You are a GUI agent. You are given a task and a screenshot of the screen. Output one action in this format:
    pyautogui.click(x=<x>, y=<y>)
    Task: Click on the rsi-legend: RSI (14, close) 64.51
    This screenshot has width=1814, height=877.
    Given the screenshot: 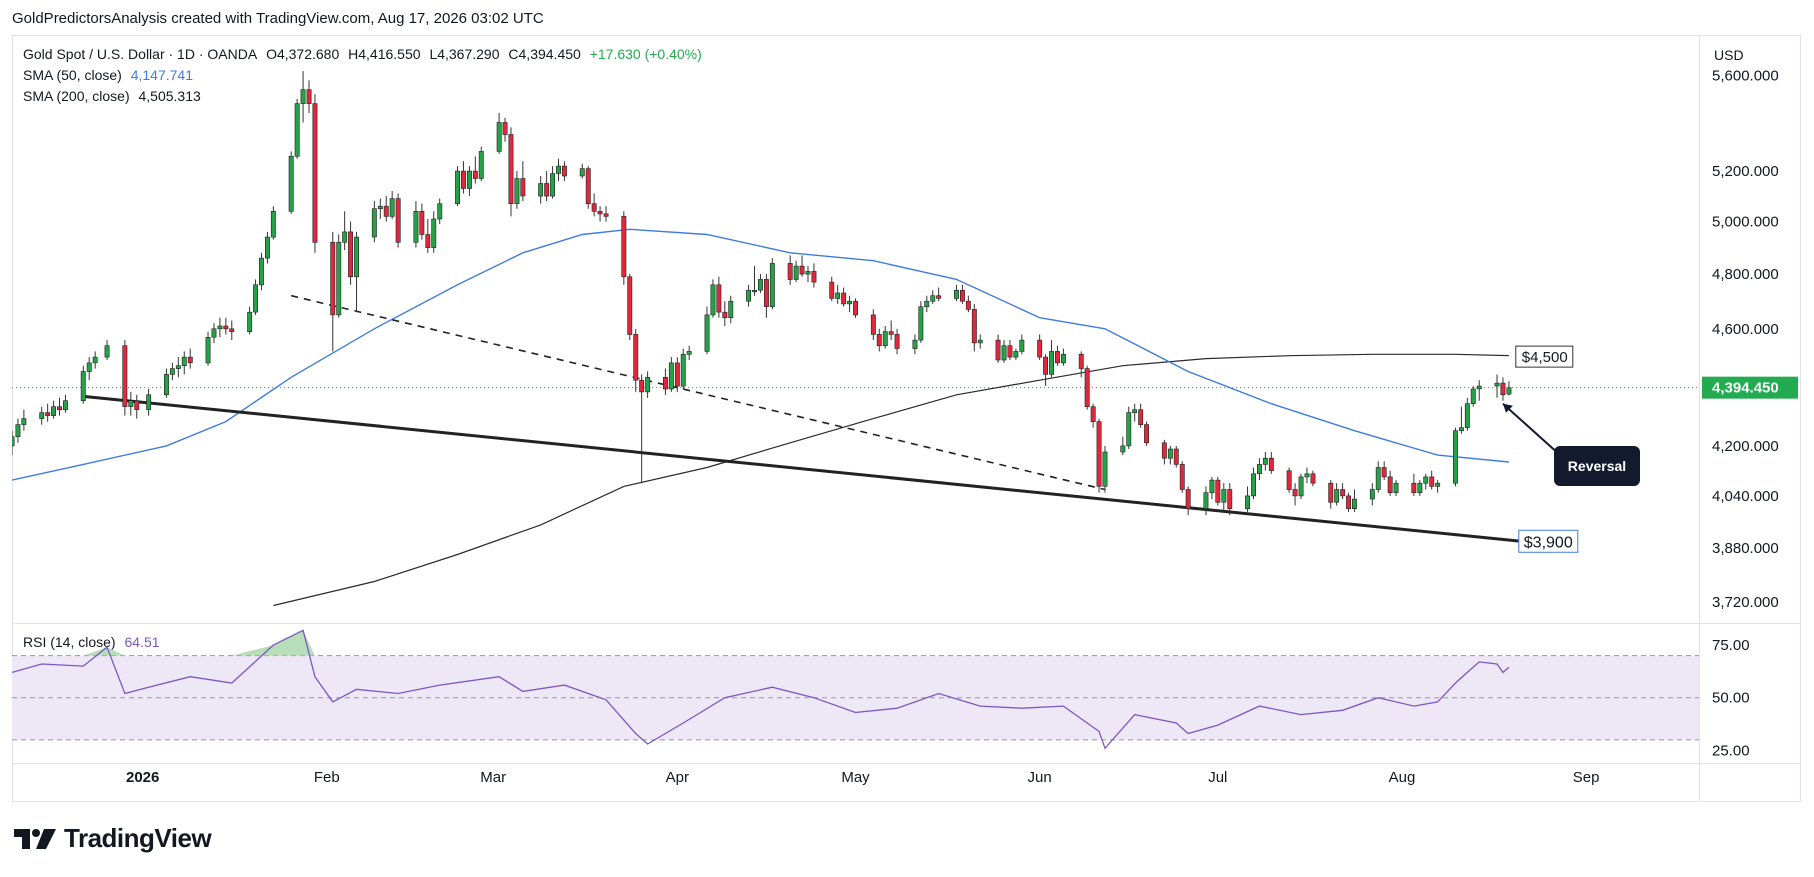 What is the action you would take?
    pyautogui.click(x=94, y=642)
    